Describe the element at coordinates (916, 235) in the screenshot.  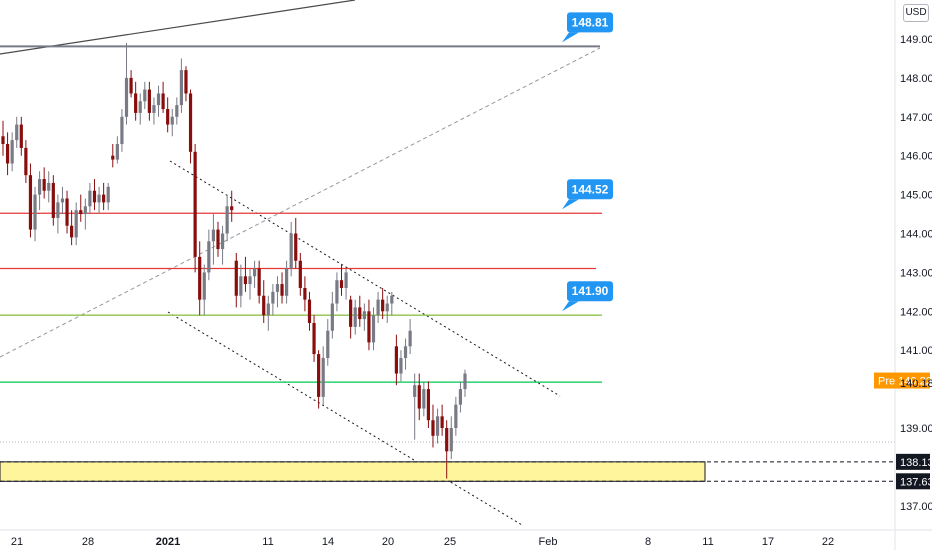
I see `price-tick-label: 144.00` at that location.